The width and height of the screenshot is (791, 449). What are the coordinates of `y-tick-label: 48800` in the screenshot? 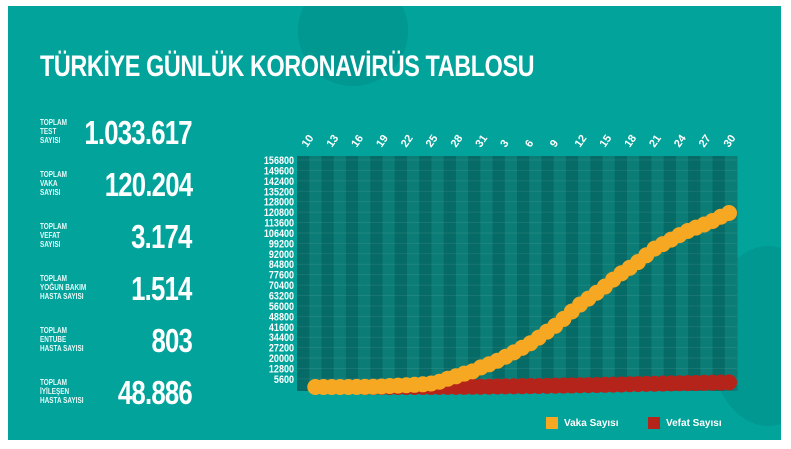 It's located at (281, 318).